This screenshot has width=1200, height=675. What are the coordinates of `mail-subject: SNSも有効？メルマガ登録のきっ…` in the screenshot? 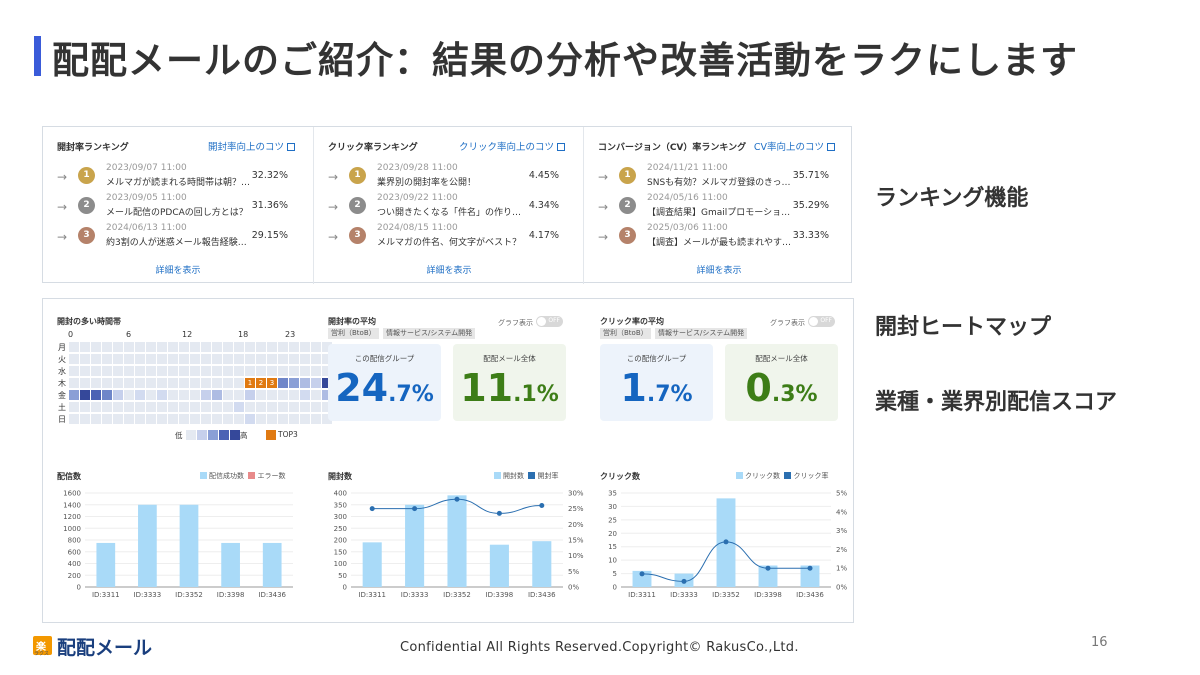 It's located at (719, 183).